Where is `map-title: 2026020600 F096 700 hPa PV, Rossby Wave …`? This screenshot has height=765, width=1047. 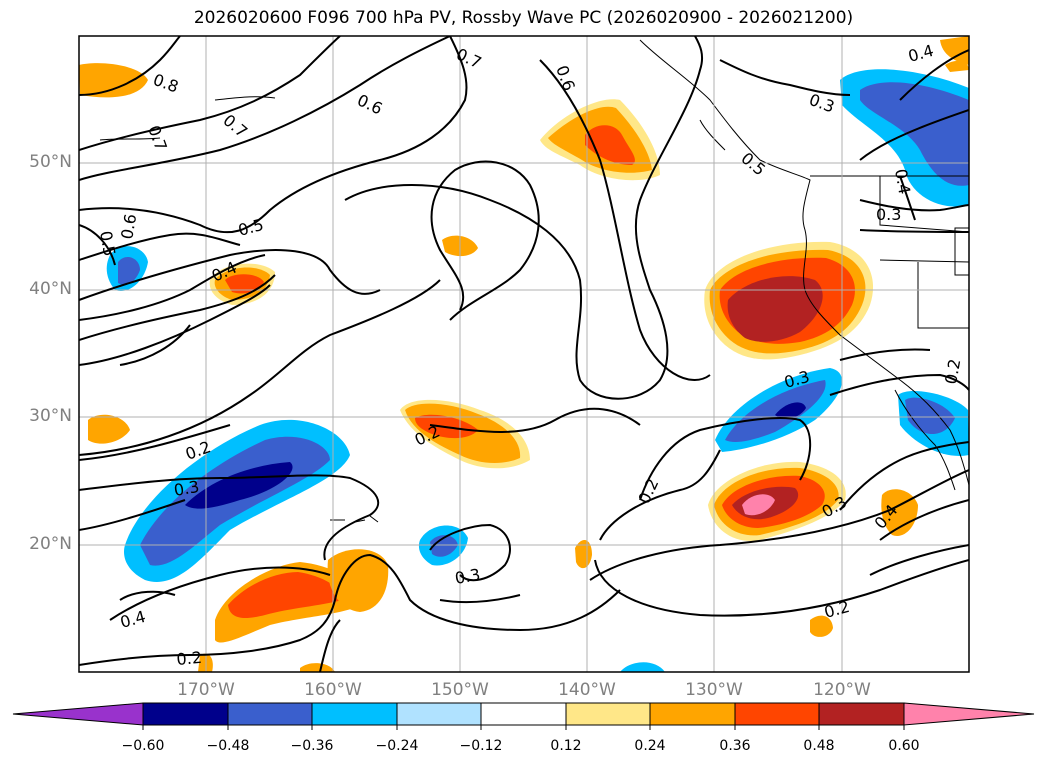 map-title: 2026020600 F096 700 hPa PV, Rossby Wave … is located at coordinates (523, 18).